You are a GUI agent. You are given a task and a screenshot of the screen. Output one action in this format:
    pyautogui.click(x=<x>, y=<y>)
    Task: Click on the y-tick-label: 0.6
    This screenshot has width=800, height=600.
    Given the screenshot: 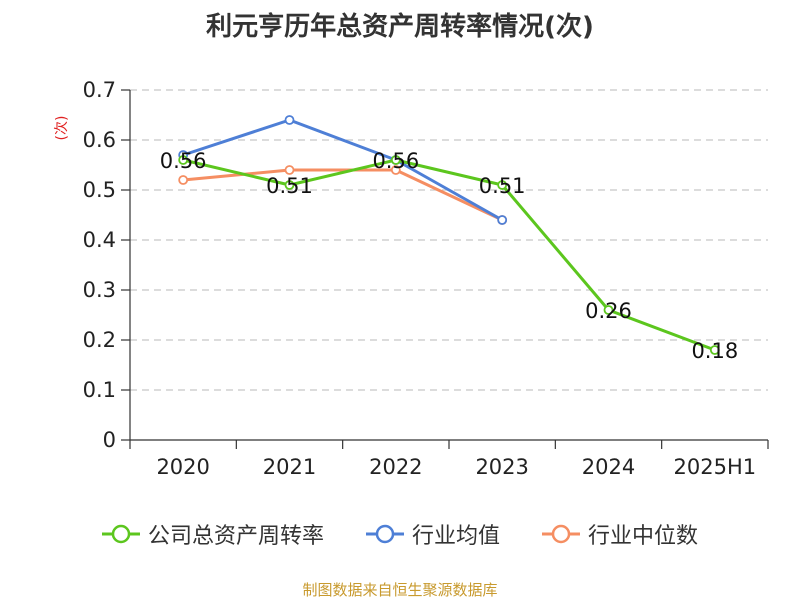 What is the action you would take?
    pyautogui.click(x=99, y=140)
    